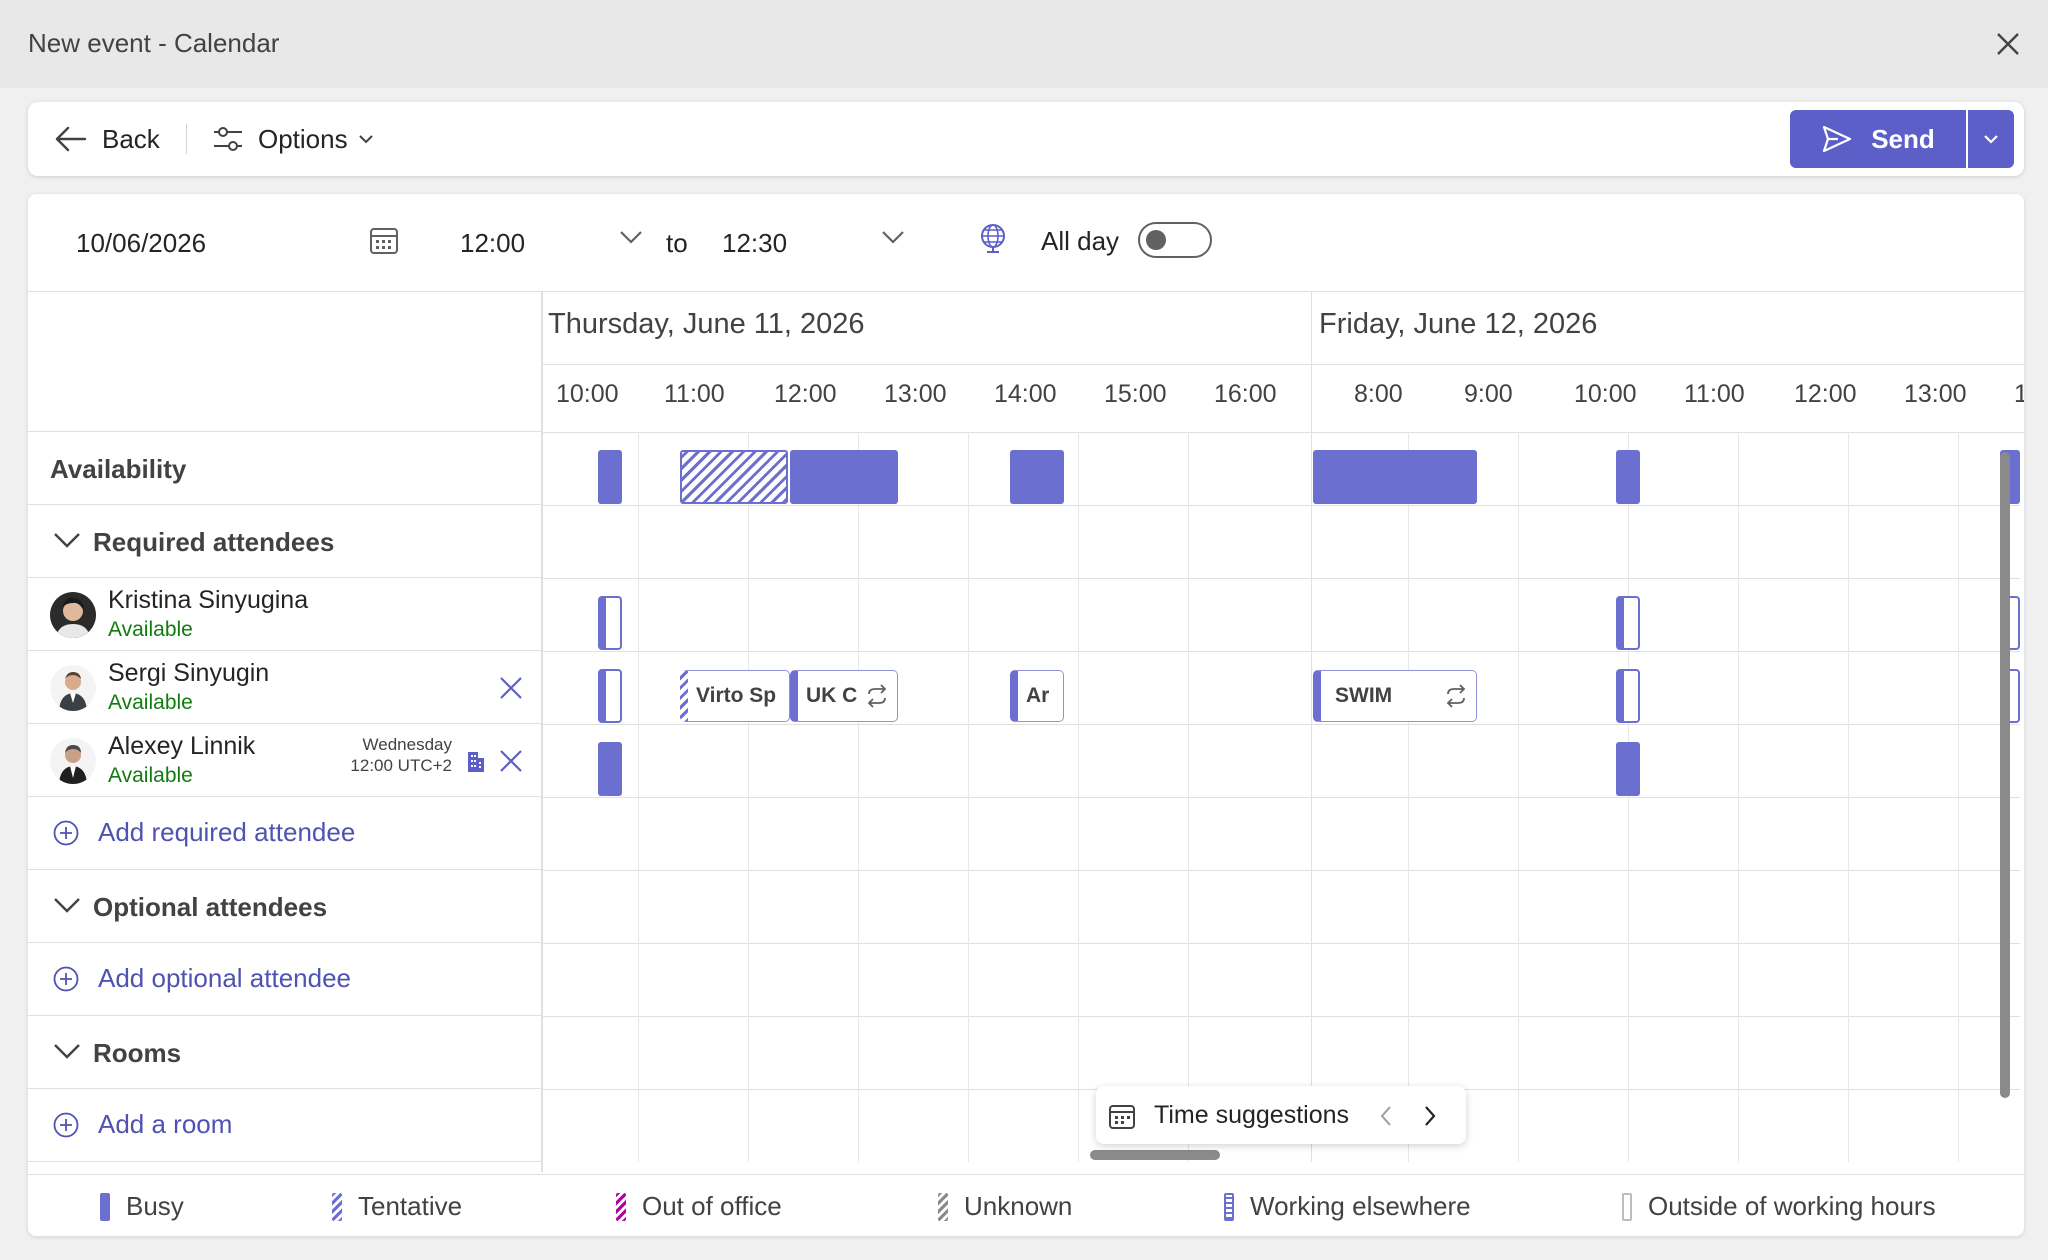 This screenshot has width=2048, height=1260. Describe the element at coordinates (285, 541) in the screenshot. I see `required-attendees-header: Required attendees` at that location.